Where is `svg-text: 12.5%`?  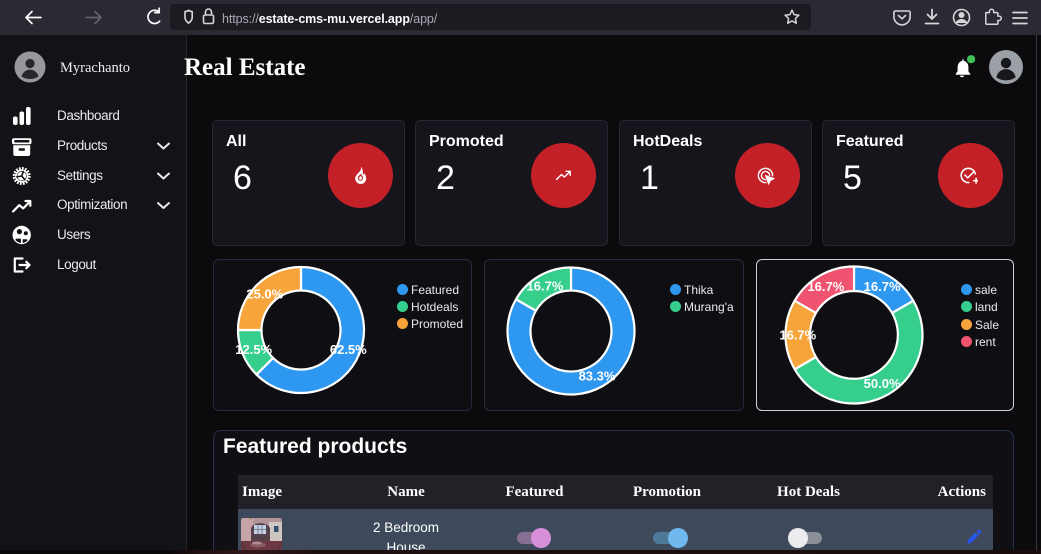 svg-text: 12.5% is located at coordinates (253, 349).